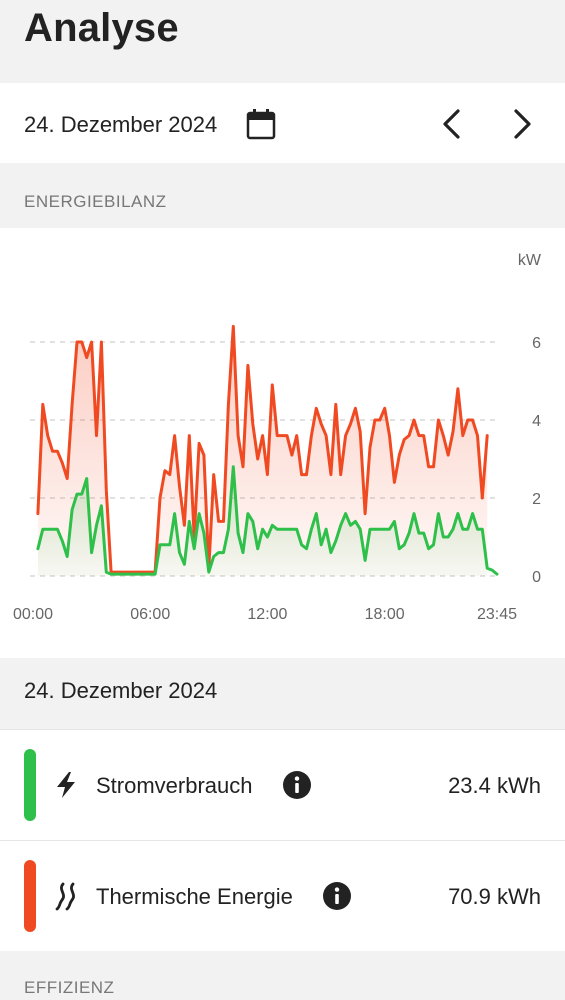 Image resolution: width=565 pixels, height=1000 pixels. What do you see at coordinates (282, 41) in the screenshot?
I see `title-bar: Analyse` at bounding box center [282, 41].